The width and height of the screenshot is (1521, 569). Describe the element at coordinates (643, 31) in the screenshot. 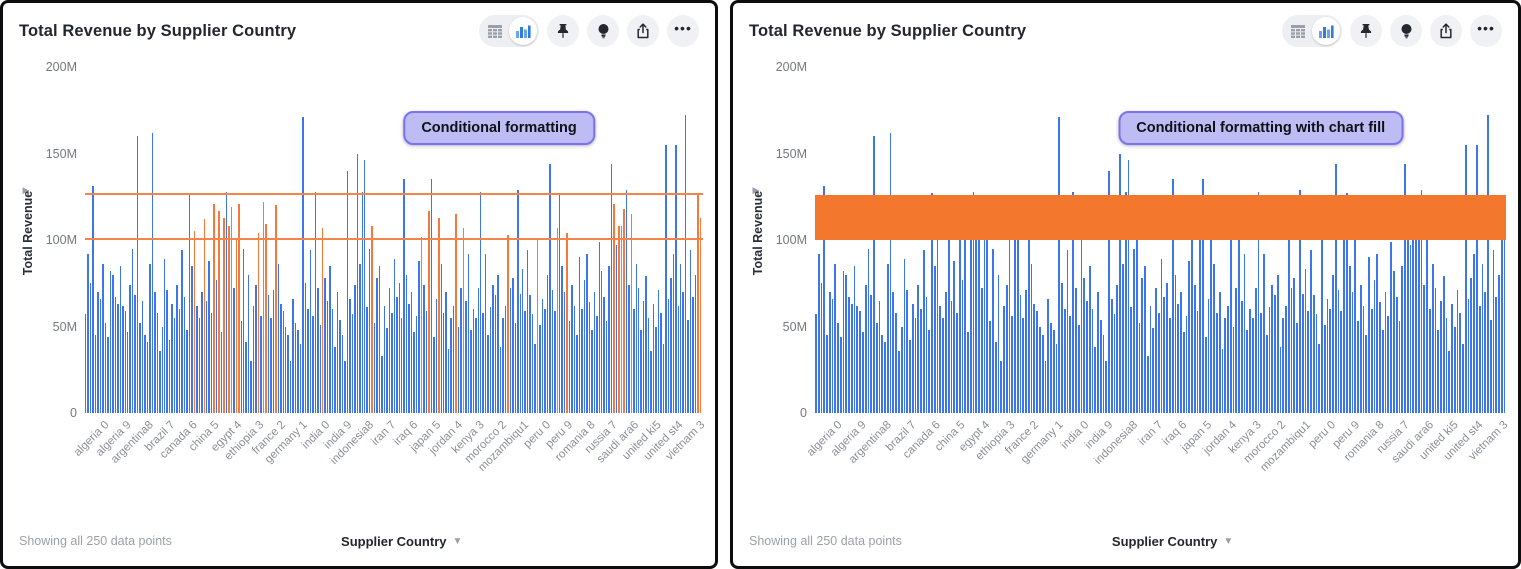

I see `share-icon` at that location.